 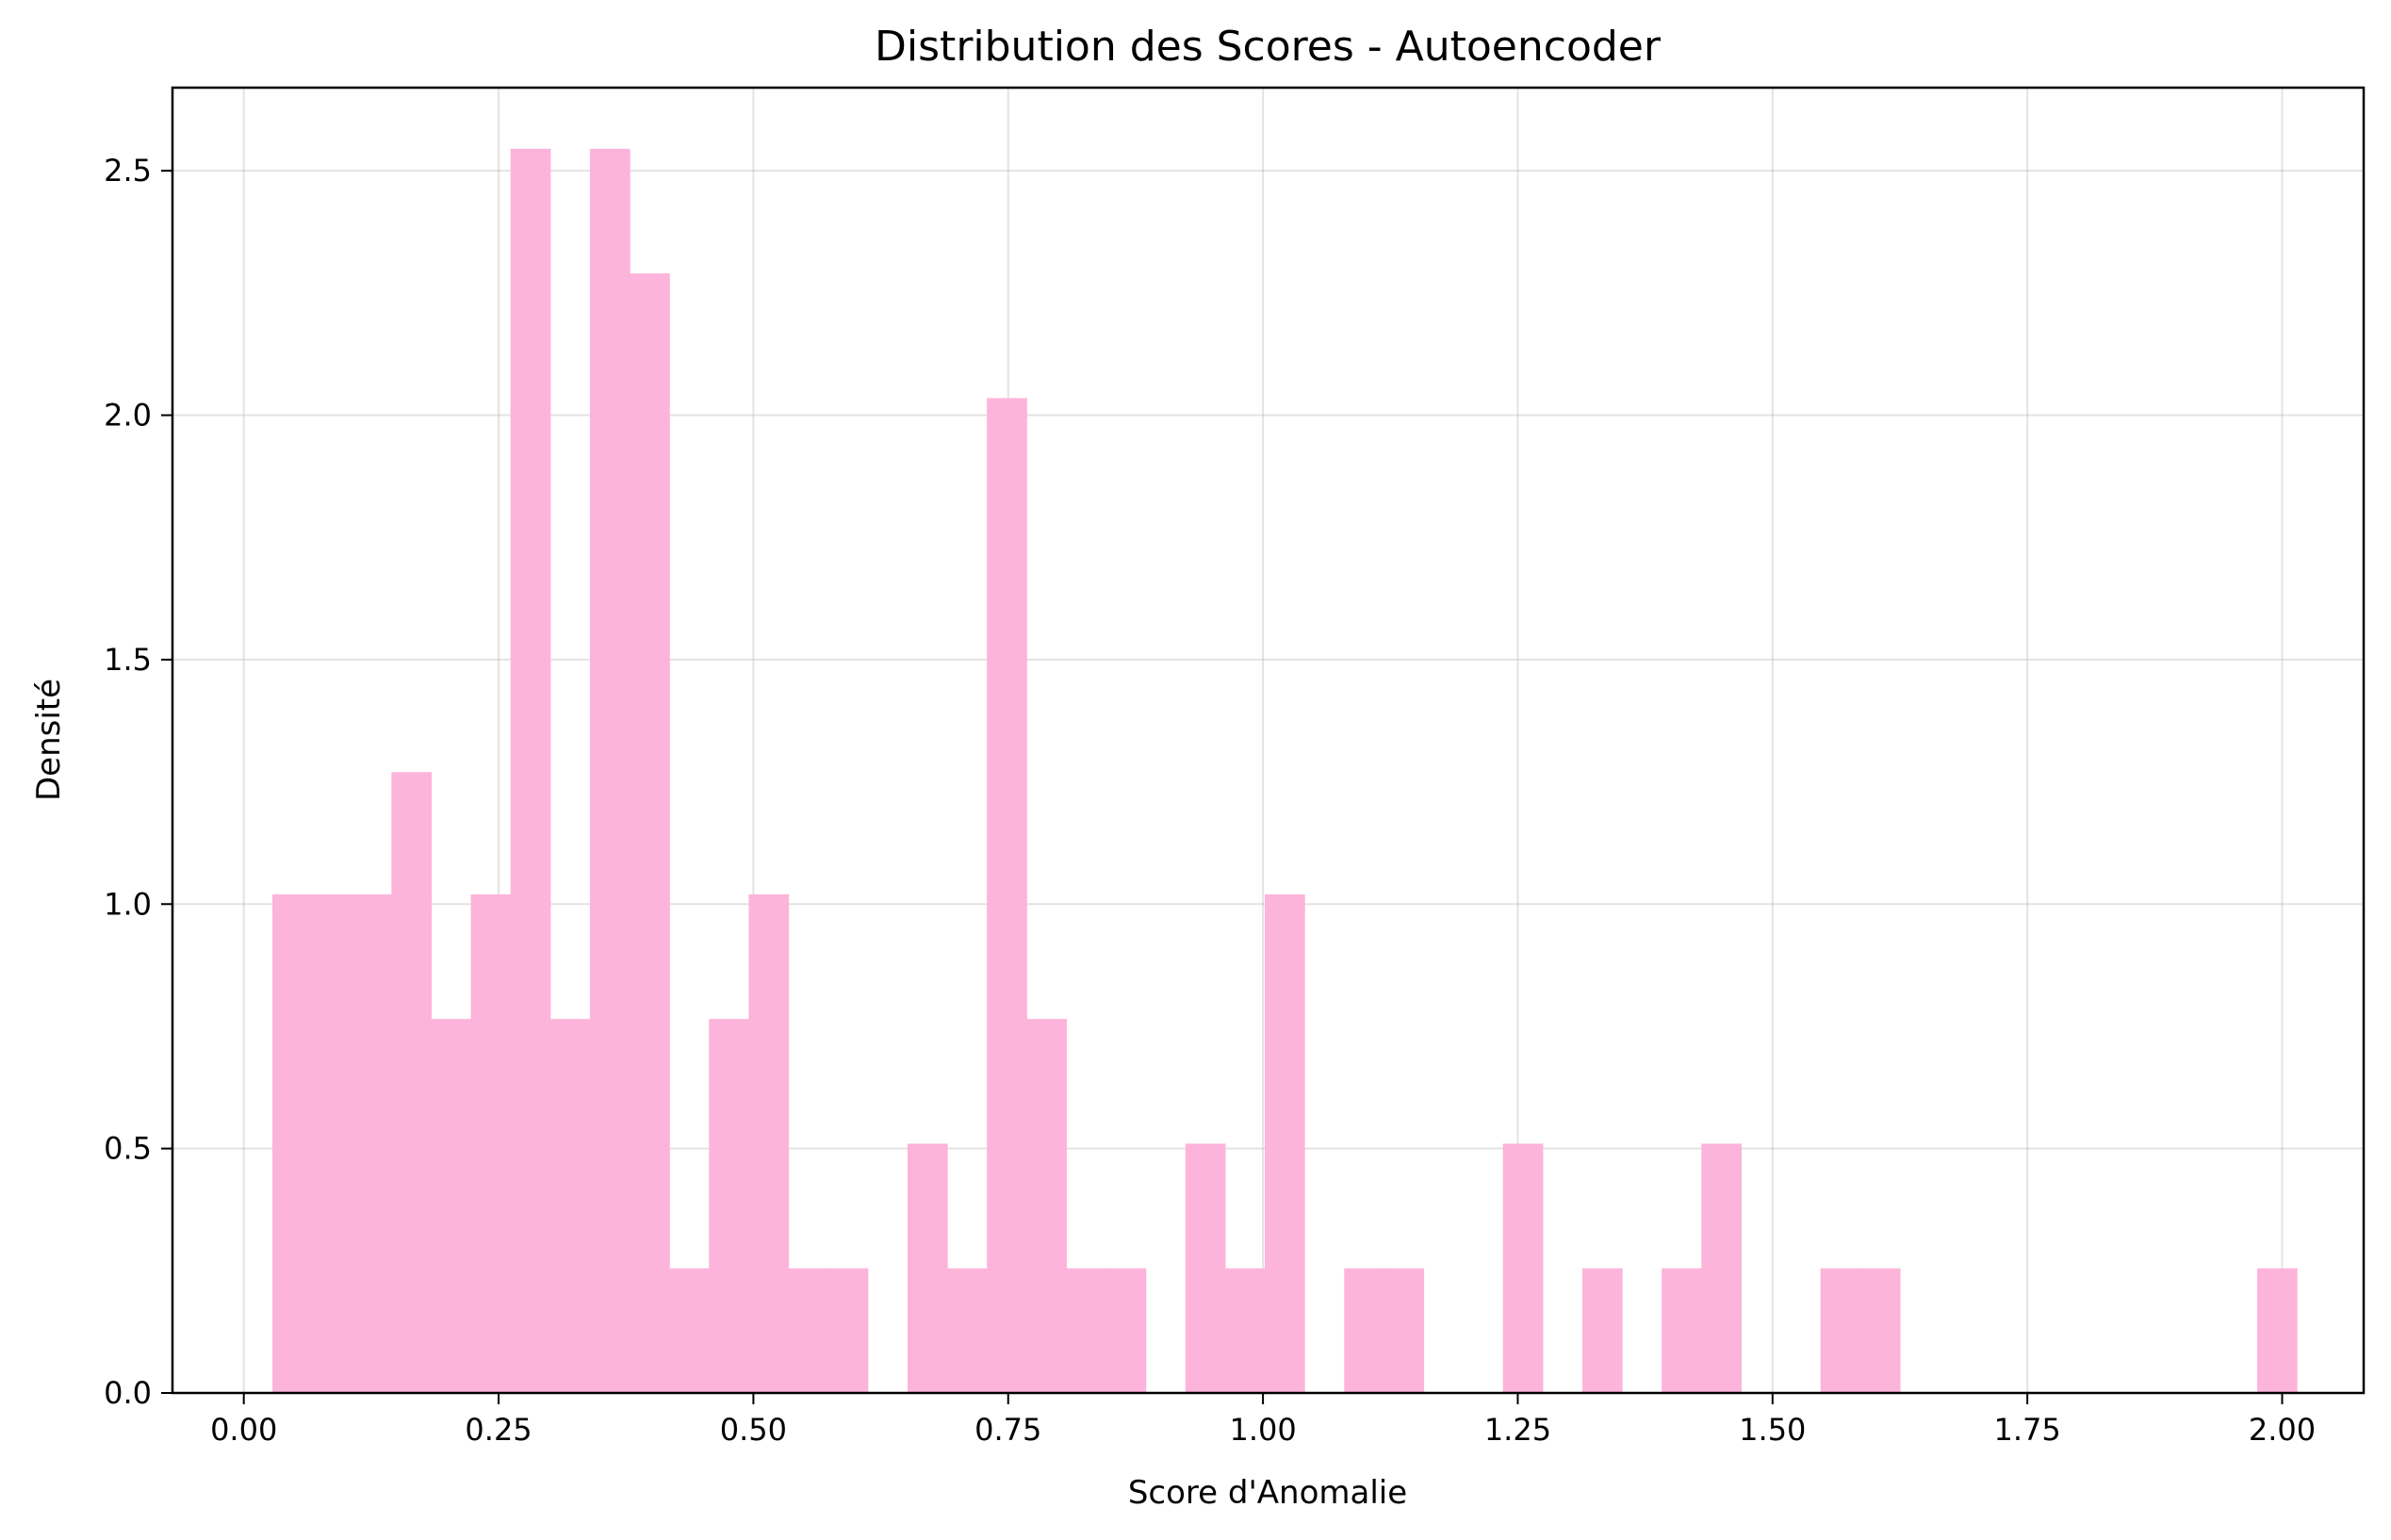 What do you see at coordinates (1267, 1493) in the screenshot?
I see `x-axis-label: Score d'Anomalie` at bounding box center [1267, 1493].